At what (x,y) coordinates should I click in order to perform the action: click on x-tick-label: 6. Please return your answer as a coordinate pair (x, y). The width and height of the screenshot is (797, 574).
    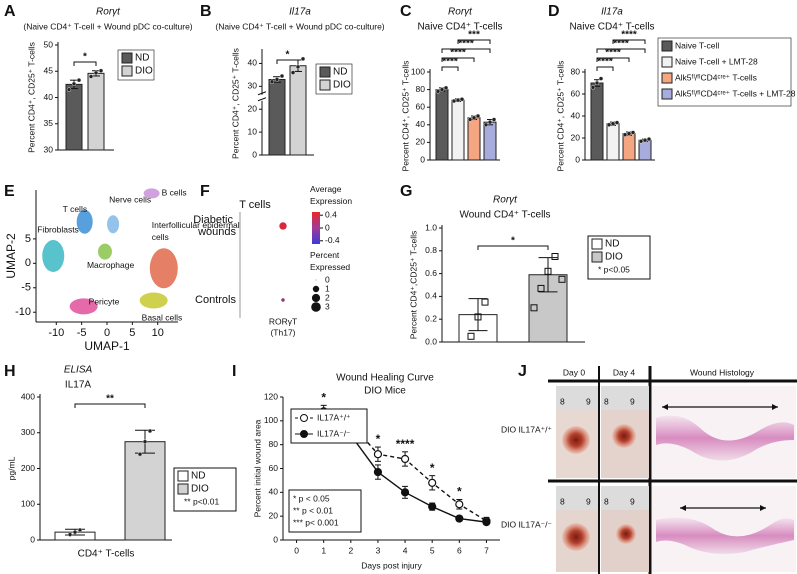
    Looking at the image, I should click on (459, 550).